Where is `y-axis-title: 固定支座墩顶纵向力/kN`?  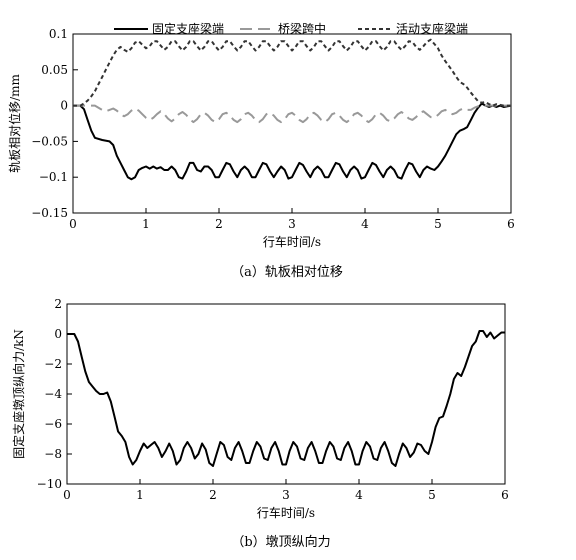
y-axis-title: 固定支座墩顶纵向力/kN is located at coordinates (18, 394).